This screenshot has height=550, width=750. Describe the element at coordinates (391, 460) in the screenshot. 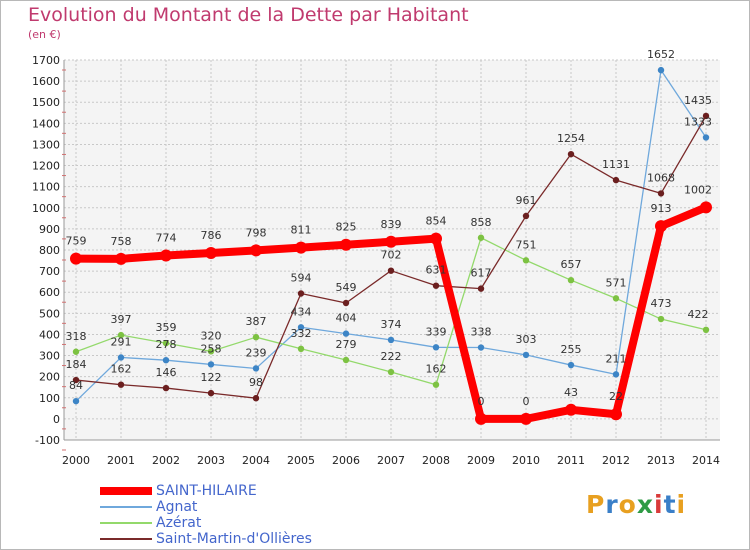

I see `x-tick-label: 2007` at that location.